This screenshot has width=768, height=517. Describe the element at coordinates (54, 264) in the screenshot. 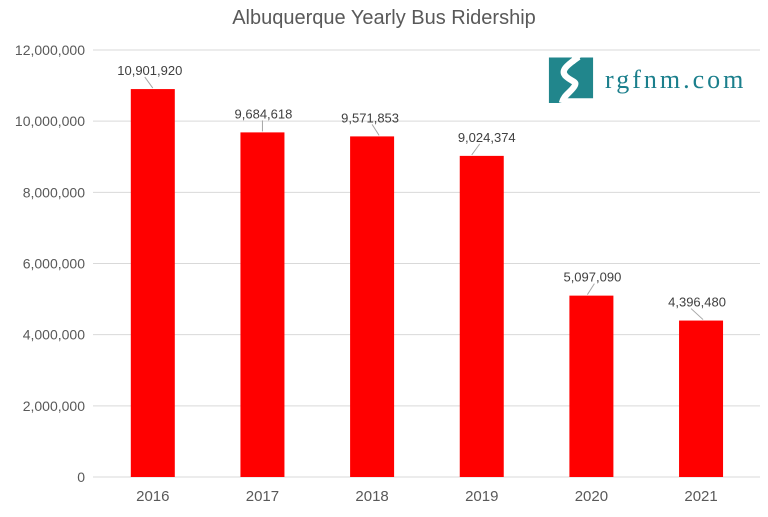

I see `y-axis-label: 6,000,000` at that location.